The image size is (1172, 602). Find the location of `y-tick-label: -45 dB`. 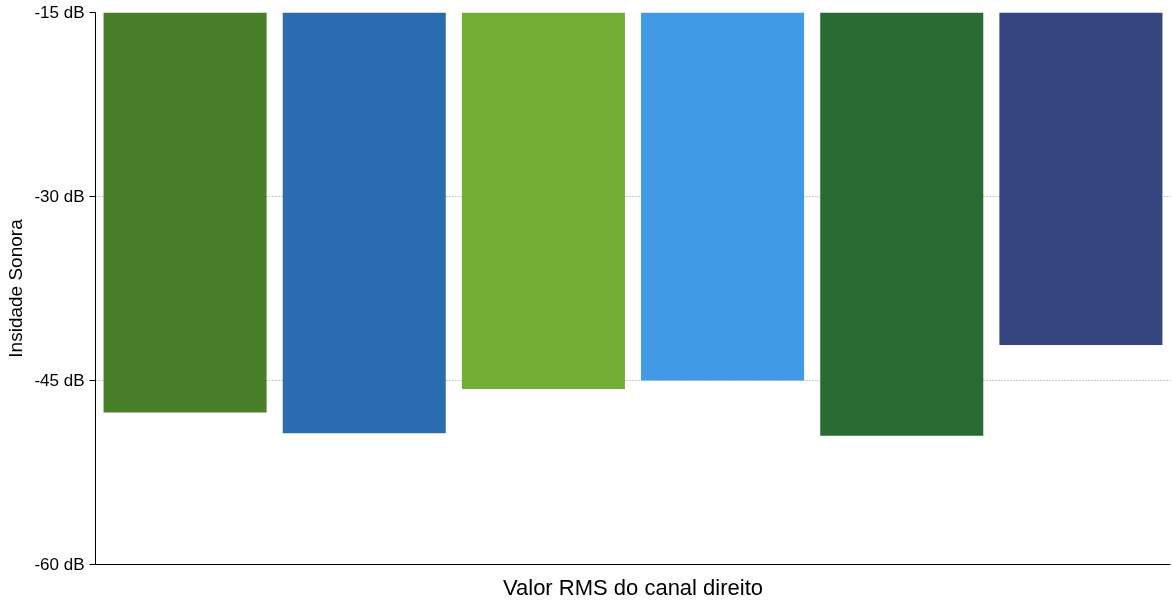

y-tick-label: -45 dB is located at coordinates (59, 380).